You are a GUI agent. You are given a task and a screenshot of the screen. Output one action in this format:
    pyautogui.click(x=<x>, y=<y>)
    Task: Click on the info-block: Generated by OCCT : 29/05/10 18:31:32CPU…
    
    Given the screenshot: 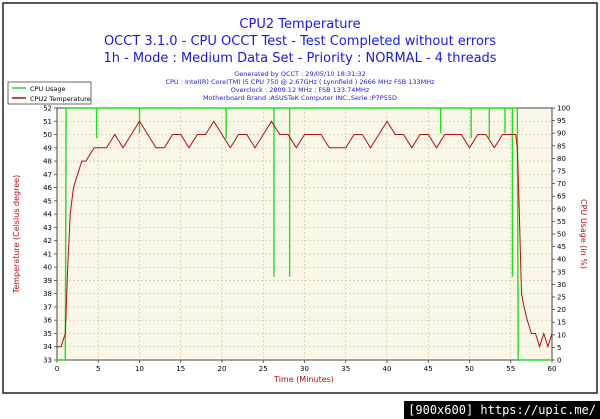 What is the action you would take?
    pyautogui.click(x=300, y=86)
    